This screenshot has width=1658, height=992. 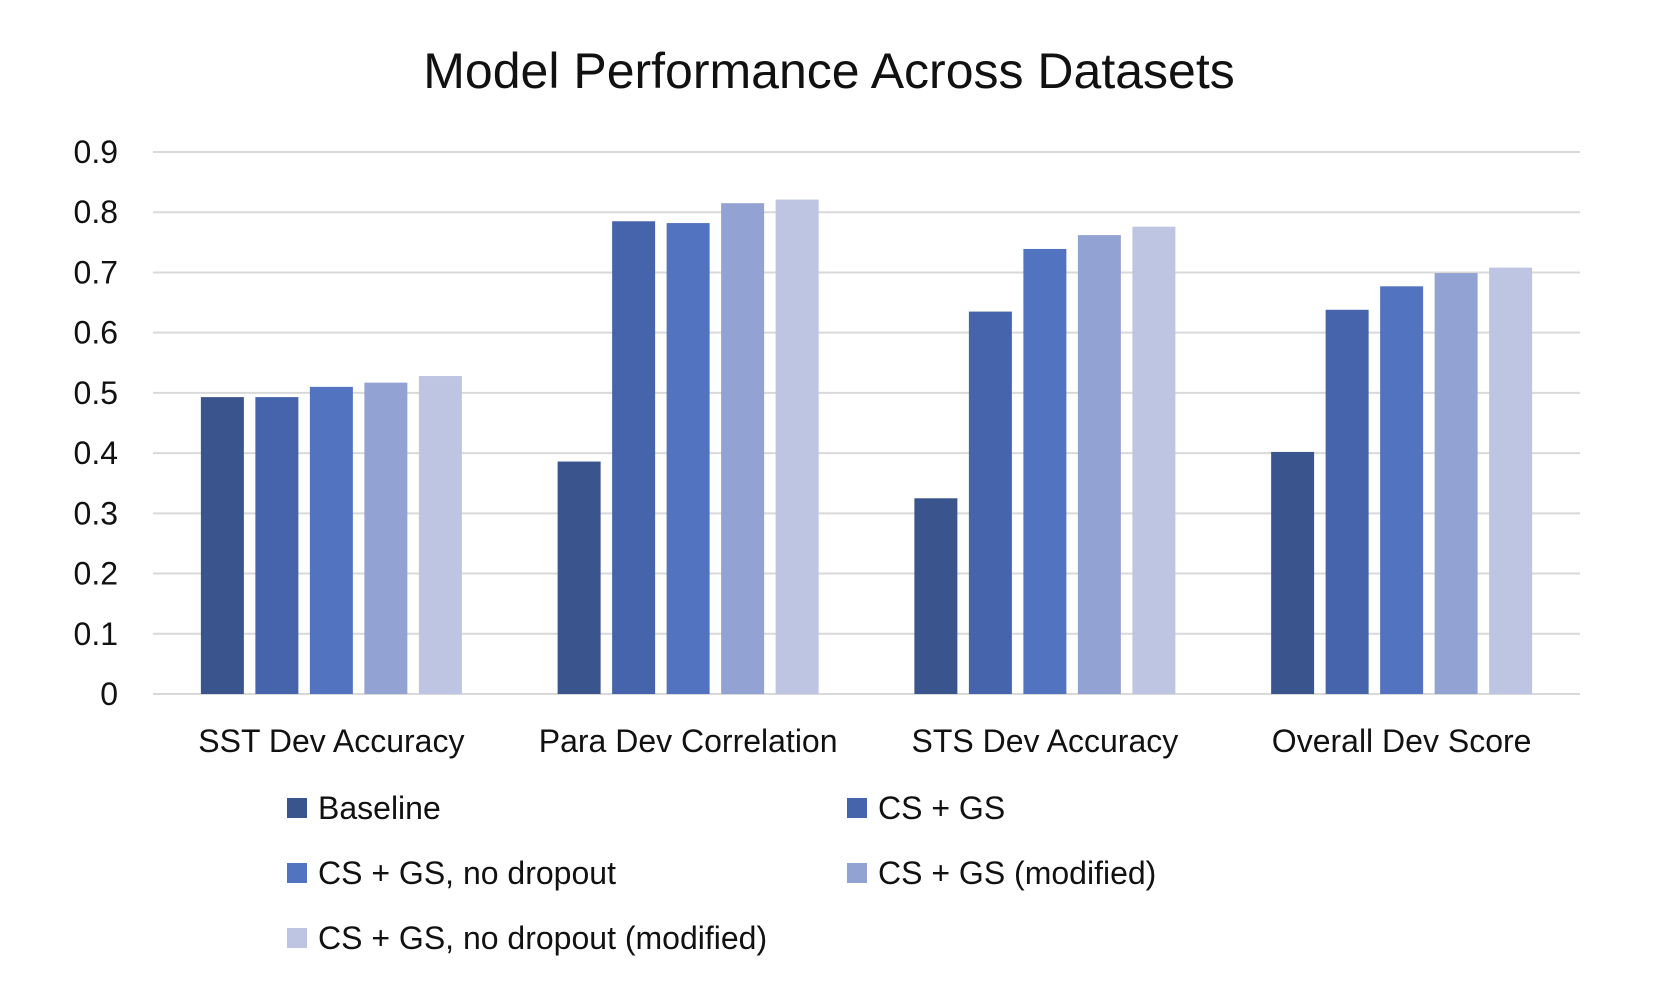 What do you see at coordinates (467, 873) in the screenshot?
I see `legend-label: CS + GS, no dropout` at bounding box center [467, 873].